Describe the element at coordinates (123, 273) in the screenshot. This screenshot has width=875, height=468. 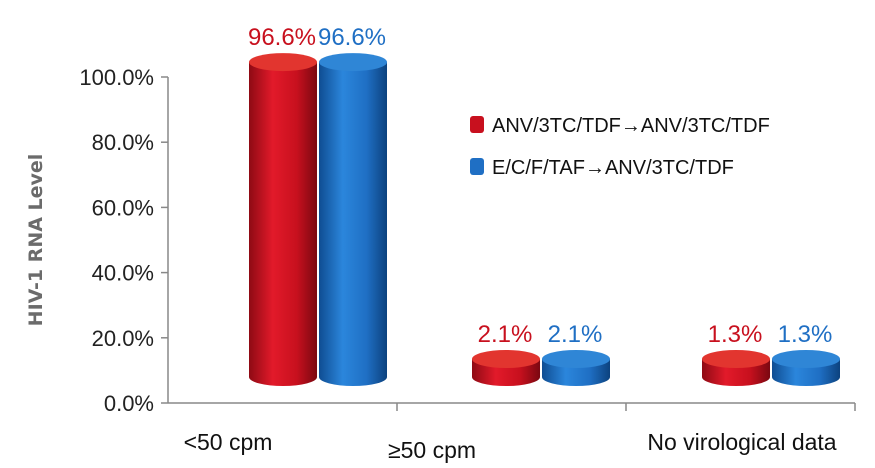
I see `y-tick-label: 40.0%` at that location.